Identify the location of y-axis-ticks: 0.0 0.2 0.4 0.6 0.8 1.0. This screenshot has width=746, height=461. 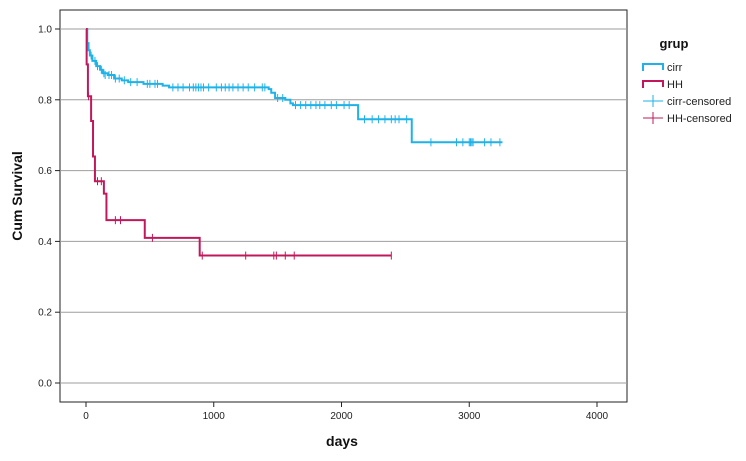
(49, 207).